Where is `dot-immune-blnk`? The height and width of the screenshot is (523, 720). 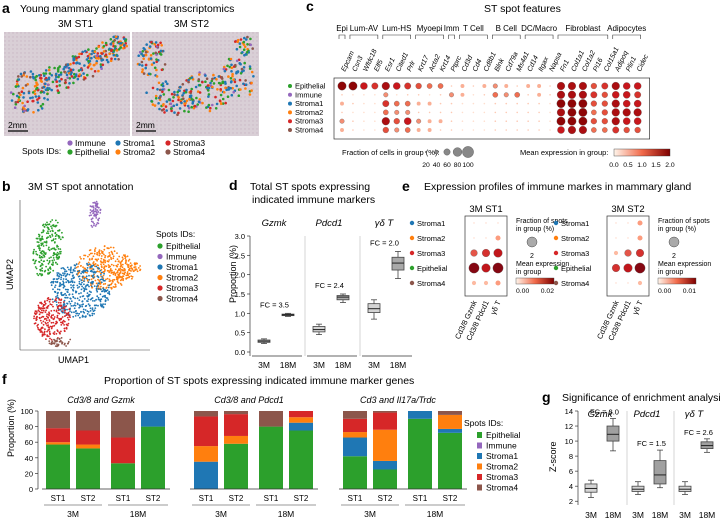 dot-immune-blnk is located at coordinates (495, 95).